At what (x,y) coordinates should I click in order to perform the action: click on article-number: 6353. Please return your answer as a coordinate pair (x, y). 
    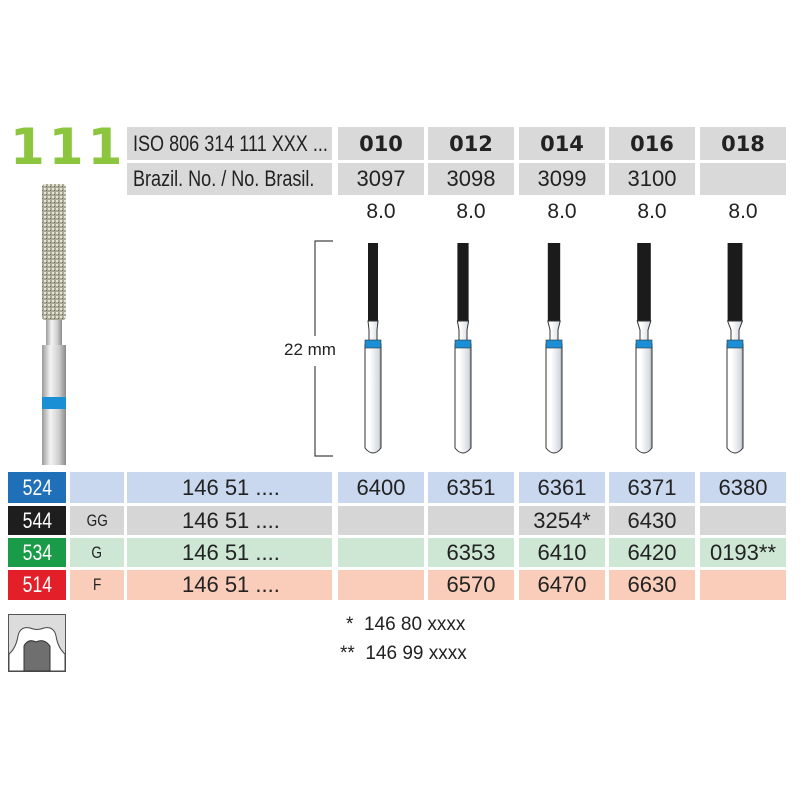
    Looking at the image, I should click on (471, 552).